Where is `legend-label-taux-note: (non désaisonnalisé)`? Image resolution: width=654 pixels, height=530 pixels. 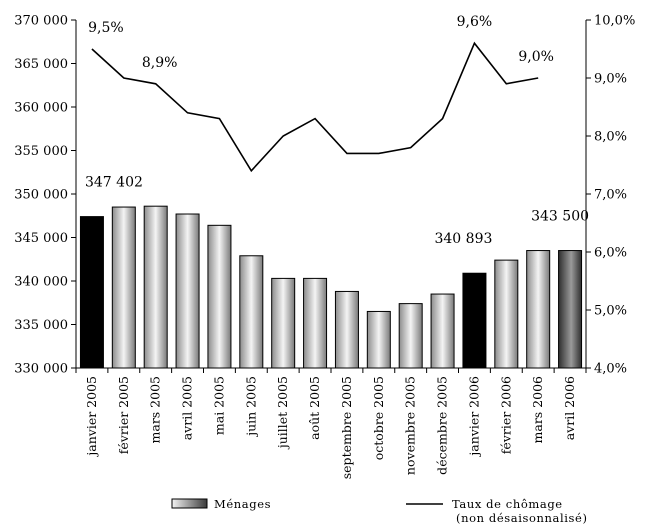 legend-label-taux-note: (non désaisonnalisé) is located at coordinates (522, 518).